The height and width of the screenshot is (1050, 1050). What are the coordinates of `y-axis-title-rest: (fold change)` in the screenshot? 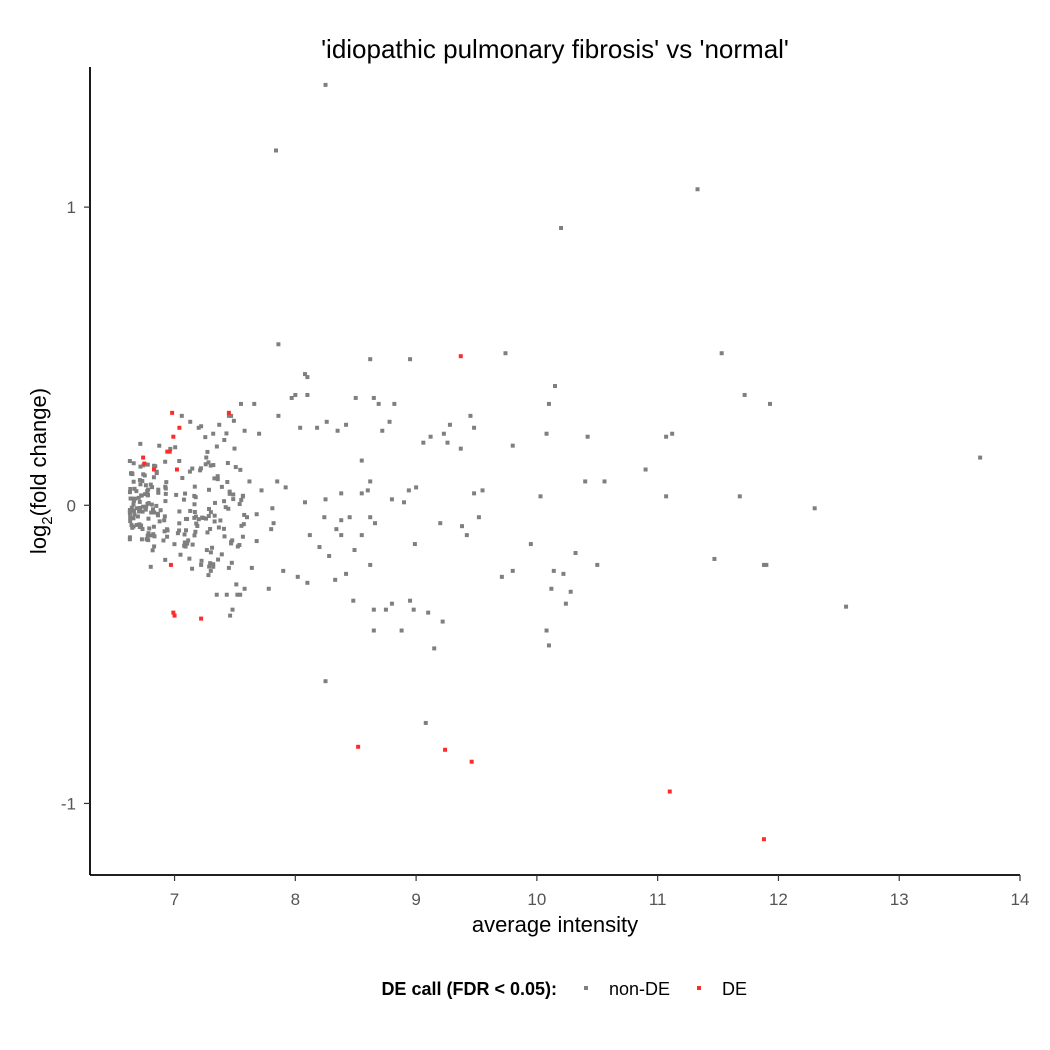 It's located at (38, 452).